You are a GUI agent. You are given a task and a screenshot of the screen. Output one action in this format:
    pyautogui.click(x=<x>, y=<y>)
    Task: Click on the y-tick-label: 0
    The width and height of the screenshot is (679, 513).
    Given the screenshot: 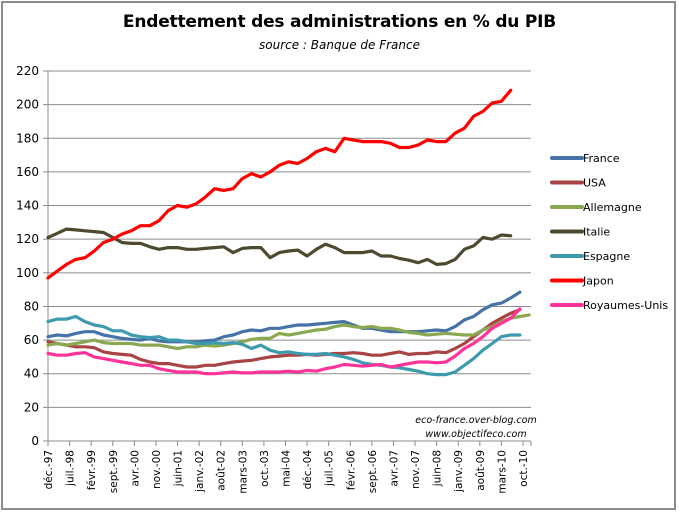 What is the action you would take?
    pyautogui.click(x=35, y=441)
    